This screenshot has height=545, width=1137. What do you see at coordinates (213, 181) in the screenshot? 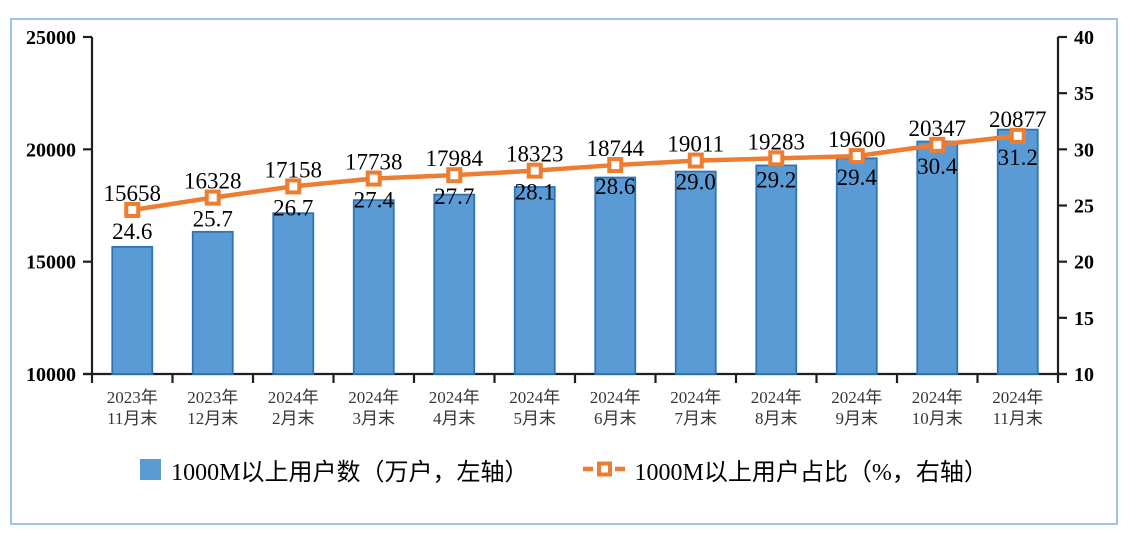
I see `bar-value-label: 16328` at bounding box center [213, 181].